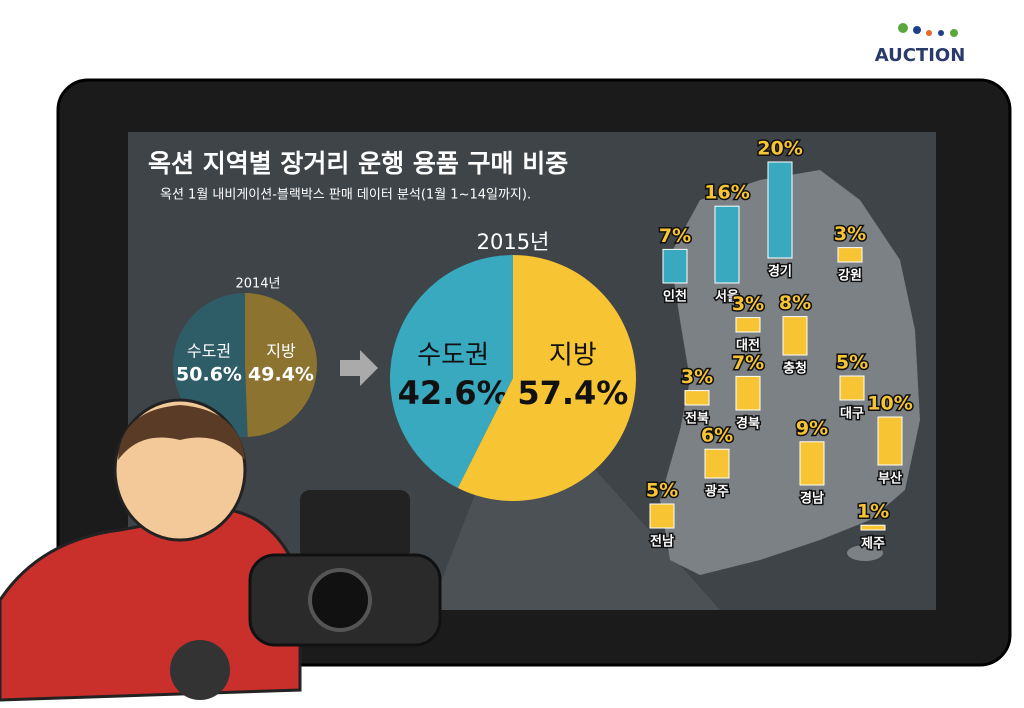 The height and width of the screenshot is (708, 1024). Describe the element at coordinates (873, 544) in the screenshot. I see `region-label: 제주` at that location.